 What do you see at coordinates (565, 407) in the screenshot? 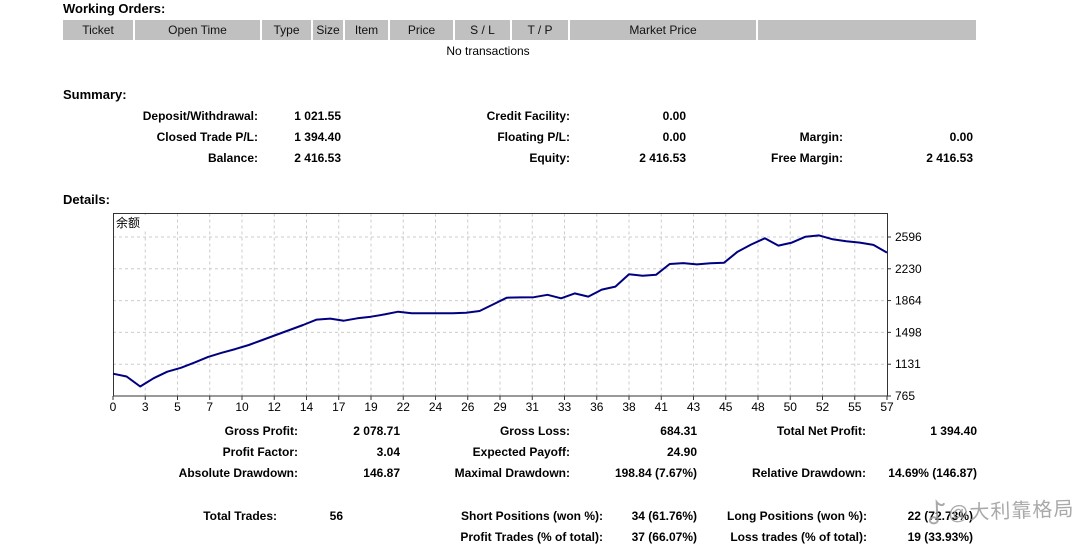
I see `svg-text: 33` at bounding box center [565, 407].